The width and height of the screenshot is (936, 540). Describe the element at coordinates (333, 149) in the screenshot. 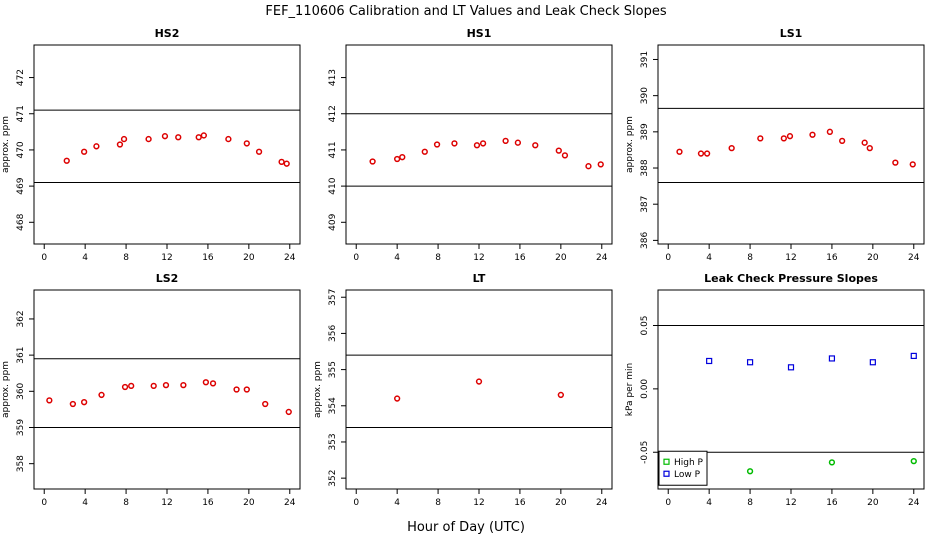

I see `y-tick-label: 411` at that location.